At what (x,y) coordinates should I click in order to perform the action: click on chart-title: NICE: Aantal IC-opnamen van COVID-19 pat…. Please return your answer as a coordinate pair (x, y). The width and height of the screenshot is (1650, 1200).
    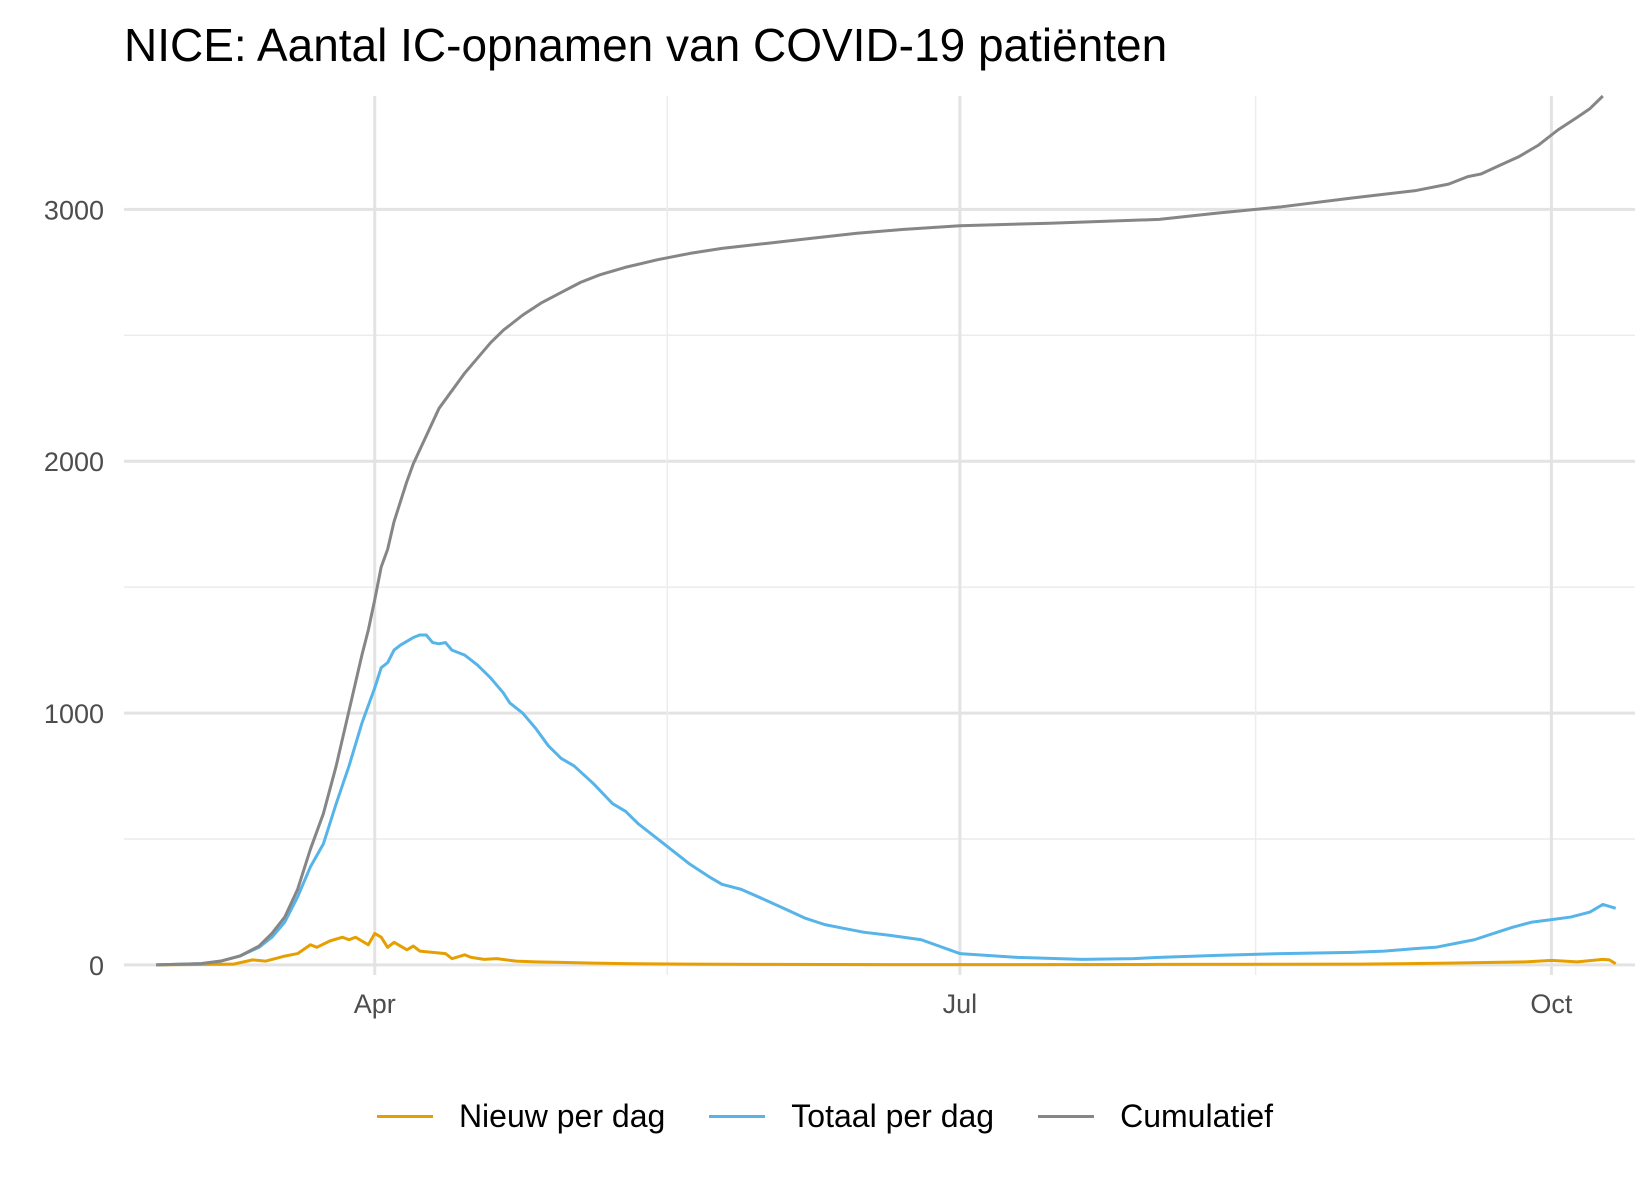
    Looking at the image, I should click on (646, 45).